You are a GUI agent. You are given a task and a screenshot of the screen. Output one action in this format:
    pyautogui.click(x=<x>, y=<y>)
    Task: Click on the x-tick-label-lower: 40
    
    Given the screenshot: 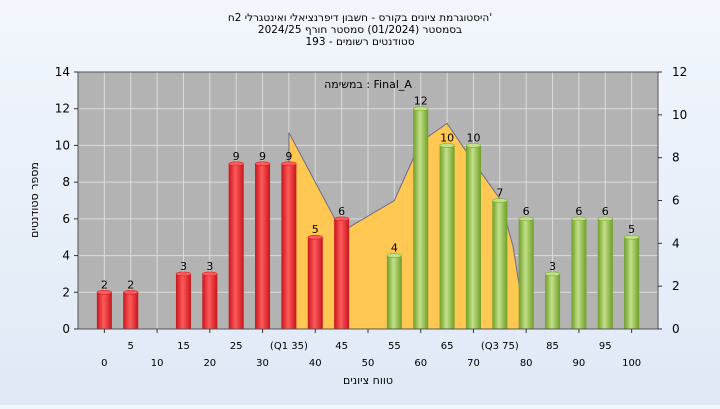 What is the action you would take?
    pyautogui.click(x=315, y=363)
    